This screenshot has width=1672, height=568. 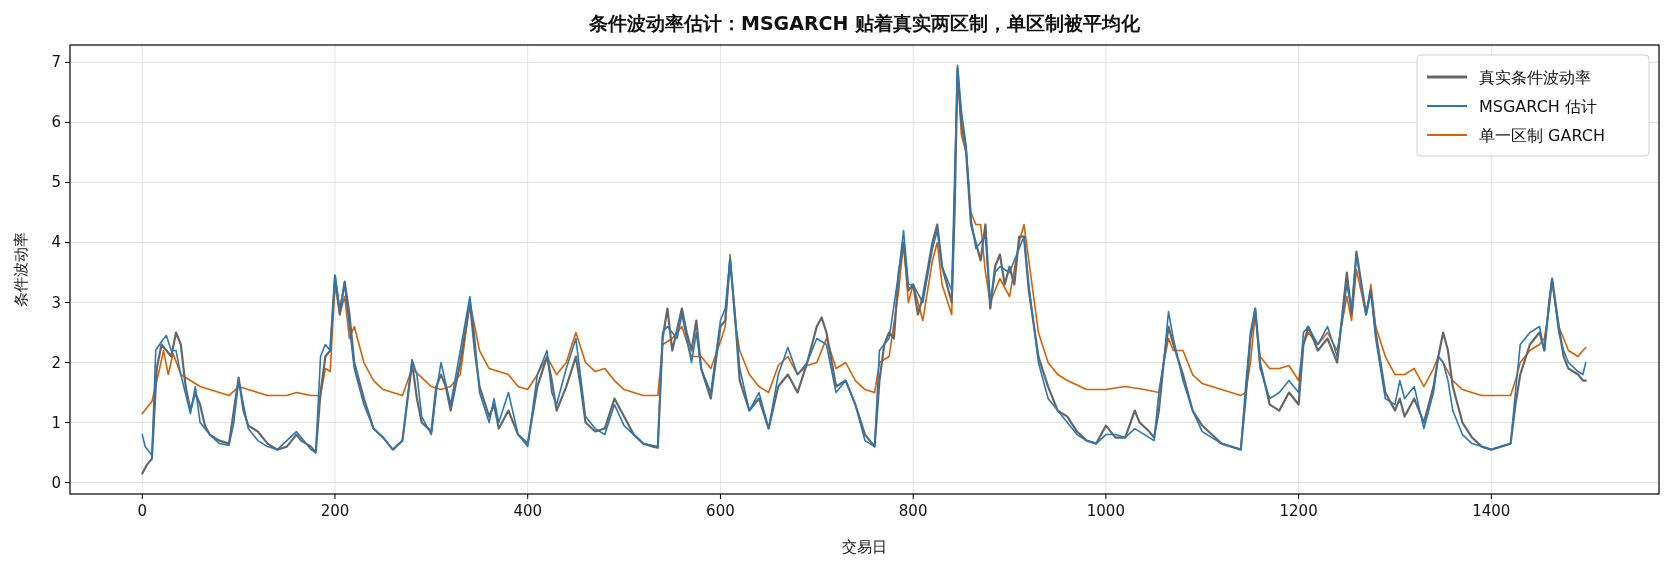 What do you see at coordinates (56, 122) in the screenshot?
I see `y-tick-label: 6` at bounding box center [56, 122].